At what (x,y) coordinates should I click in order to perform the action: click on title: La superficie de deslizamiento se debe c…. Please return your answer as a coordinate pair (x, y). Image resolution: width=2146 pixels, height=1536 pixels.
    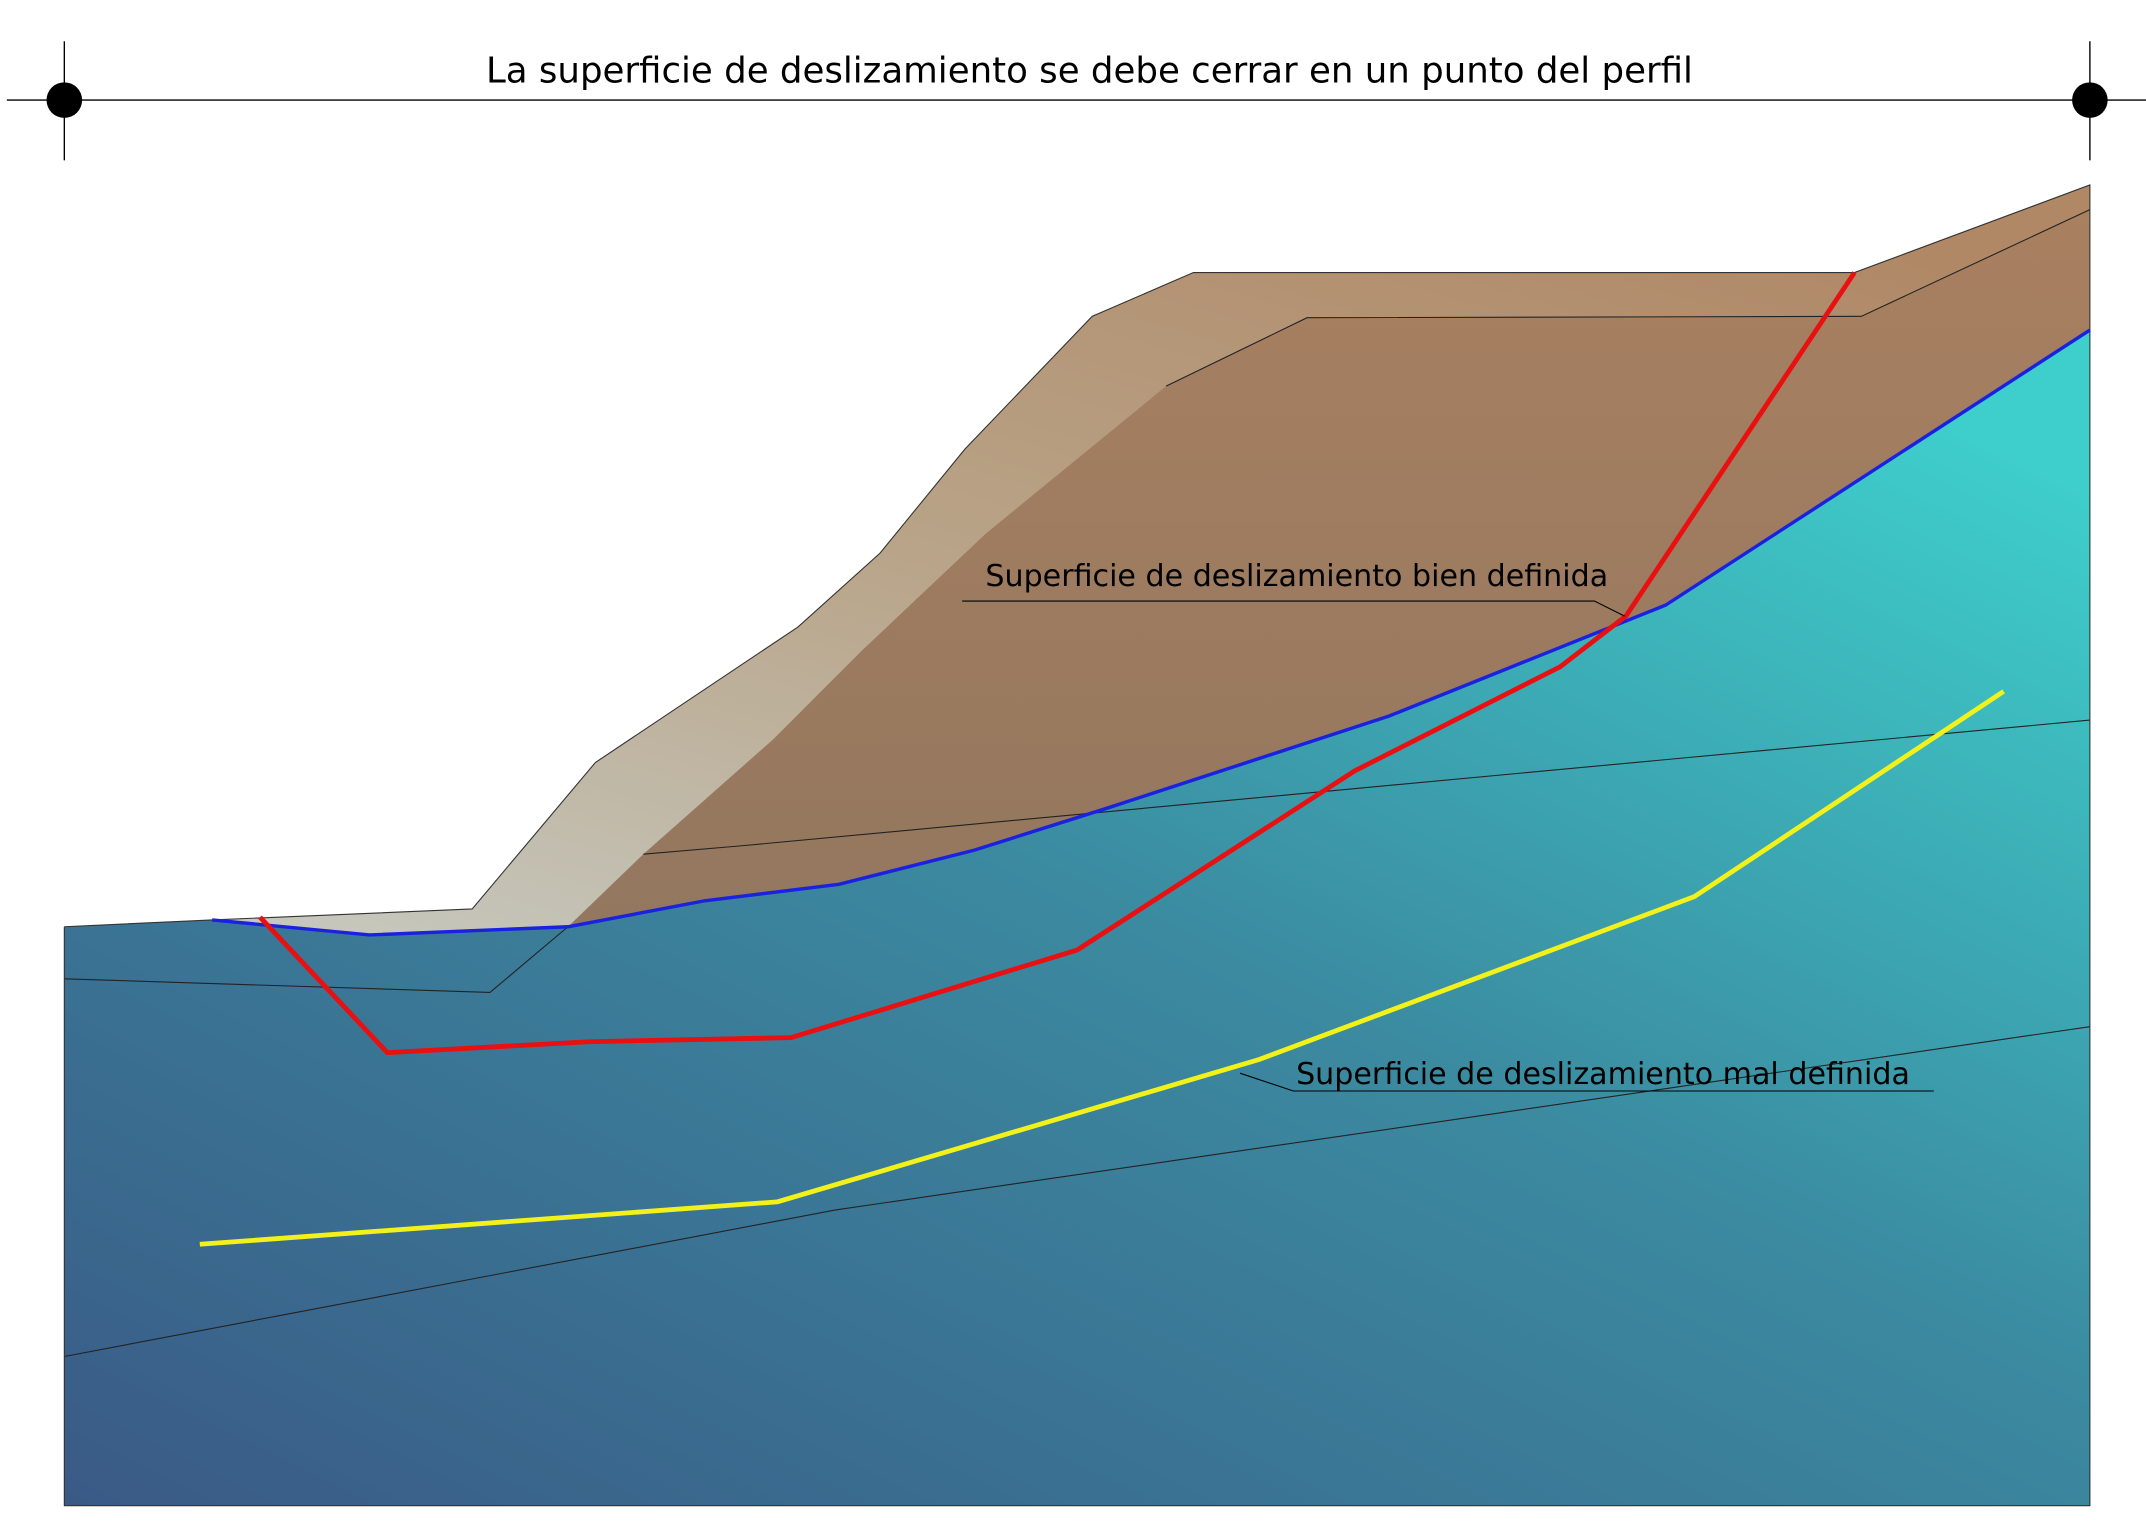
    Looking at the image, I should click on (1089, 70).